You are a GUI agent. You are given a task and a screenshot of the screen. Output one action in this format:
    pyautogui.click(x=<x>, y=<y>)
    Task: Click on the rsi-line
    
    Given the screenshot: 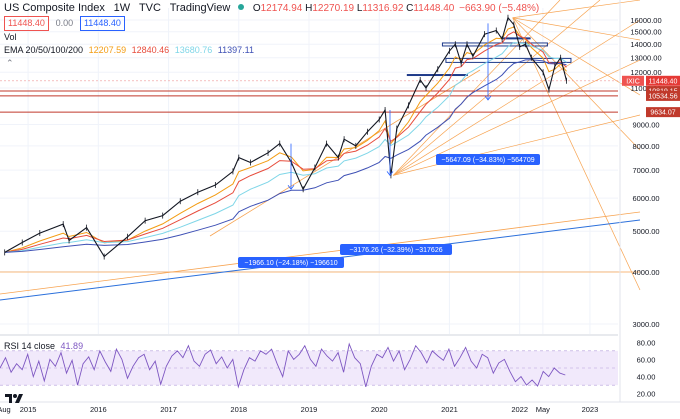 What is the action you would take?
    pyautogui.click(x=283, y=365)
    